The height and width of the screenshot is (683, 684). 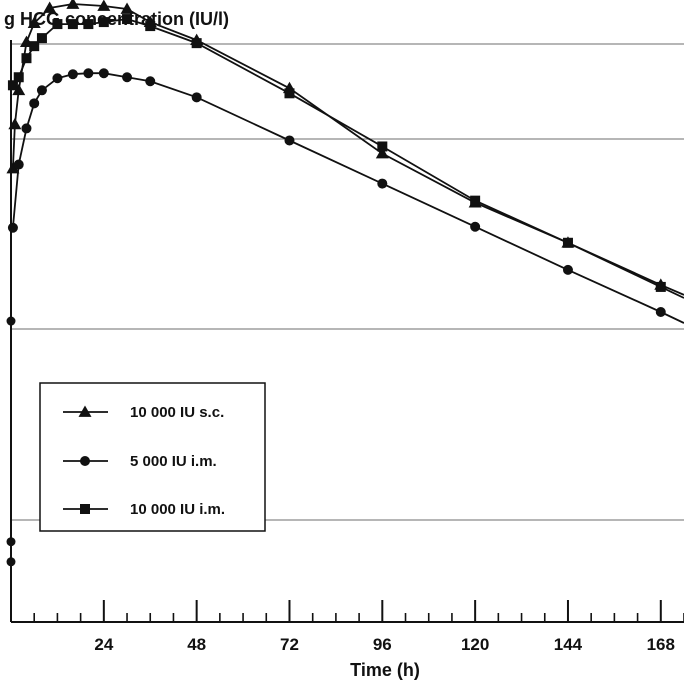 What do you see at coordinates (382, 644) in the screenshot?
I see `x-tick-label-96: 96` at bounding box center [382, 644].